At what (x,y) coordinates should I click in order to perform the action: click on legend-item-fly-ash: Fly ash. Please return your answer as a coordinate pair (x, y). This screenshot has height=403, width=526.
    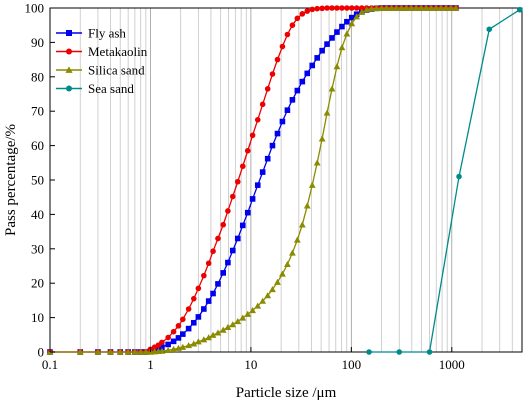
    Looking at the image, I should click on (91, 33).